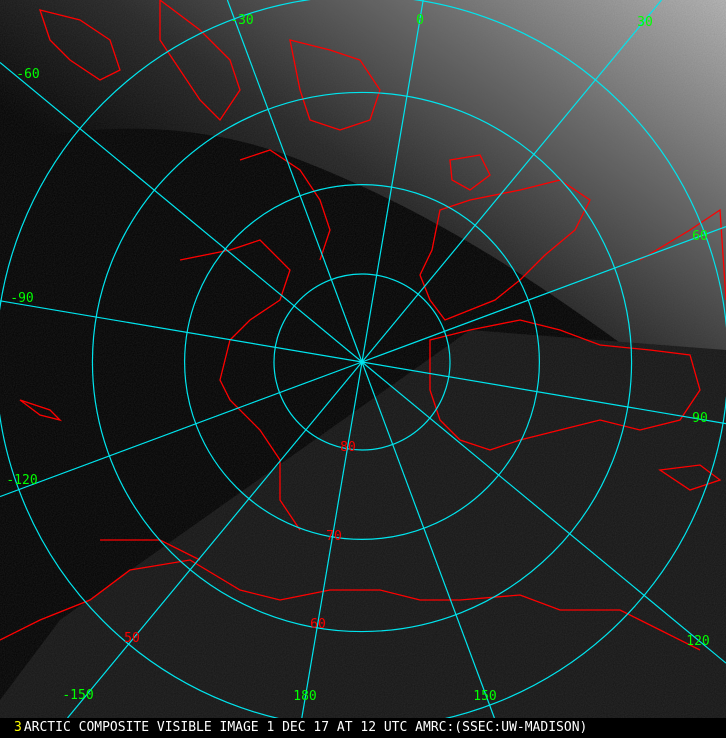 This screenshot has height=738, width=726. What do you see at coordinates (241, 20) in the screenshot?
I see `longitude-label: -30` at bounding box center [241, 20].